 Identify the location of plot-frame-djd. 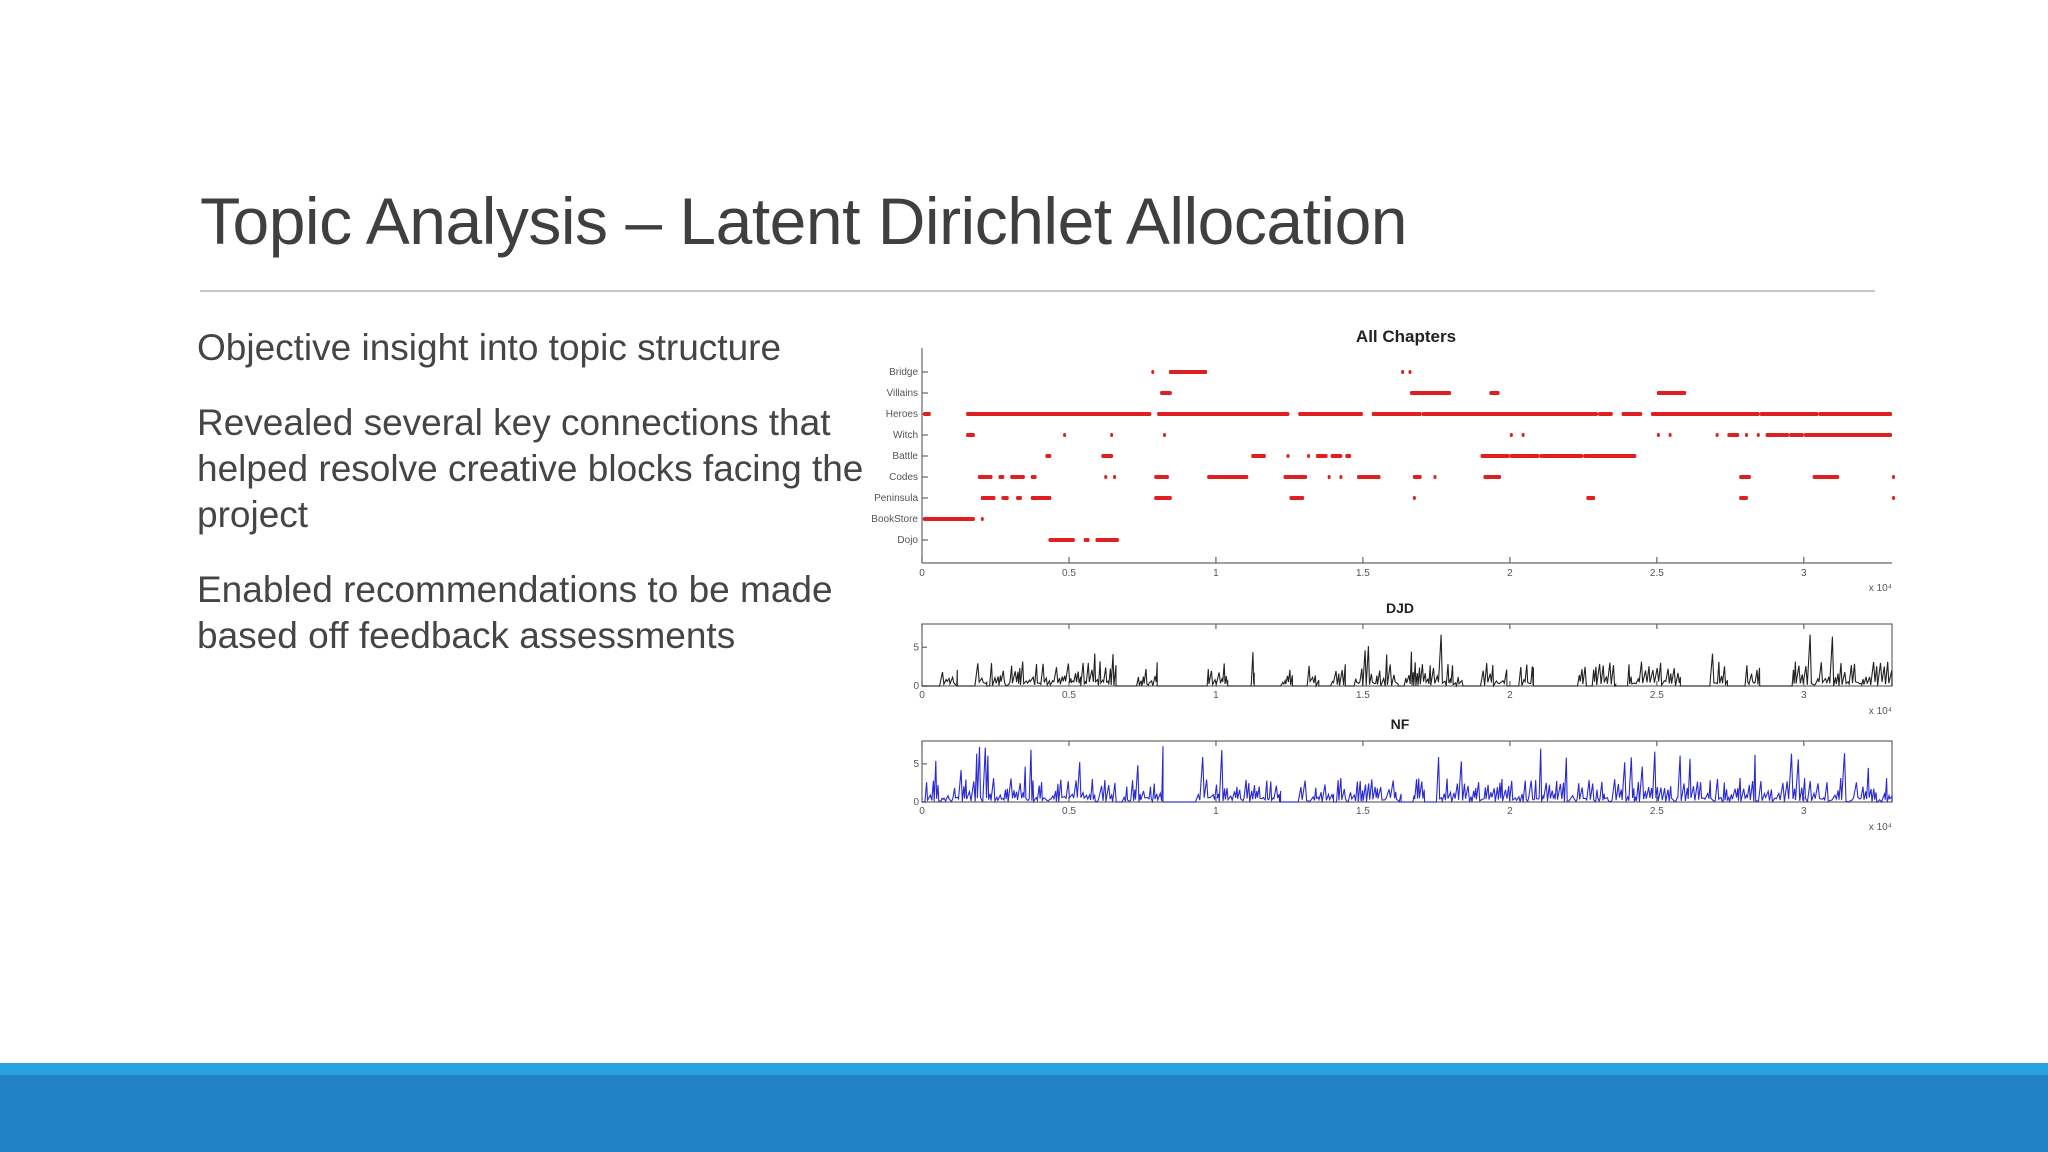
(1407, 655).